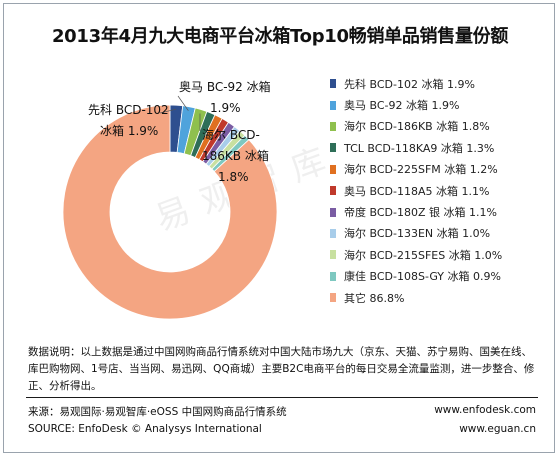  What do you see at coordinates (419, 148) in the screenshot?
I see `legend-label-3: TCL BCD-118KA9 冰箱 1.3%` at bounding box center [419, 148].